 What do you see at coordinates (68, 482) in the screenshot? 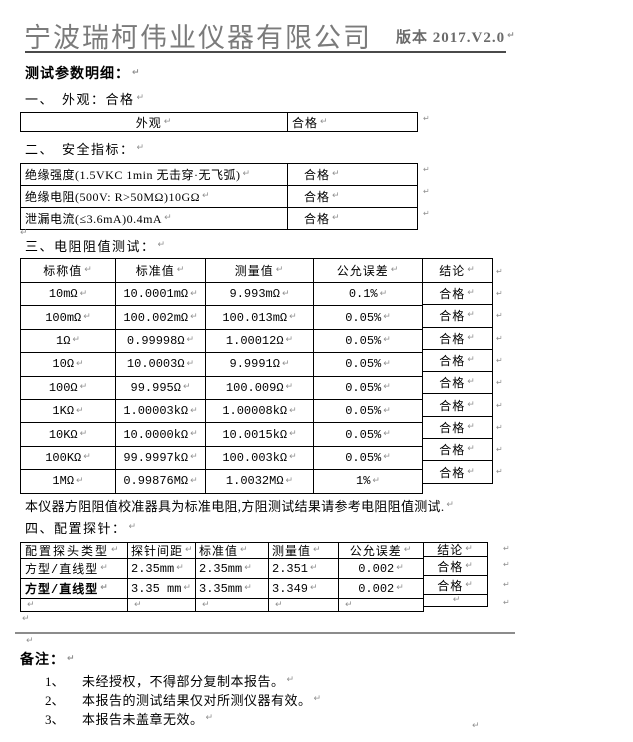
I see `table-cell: 1MΩ ↵` at bounding box center [68, 482].